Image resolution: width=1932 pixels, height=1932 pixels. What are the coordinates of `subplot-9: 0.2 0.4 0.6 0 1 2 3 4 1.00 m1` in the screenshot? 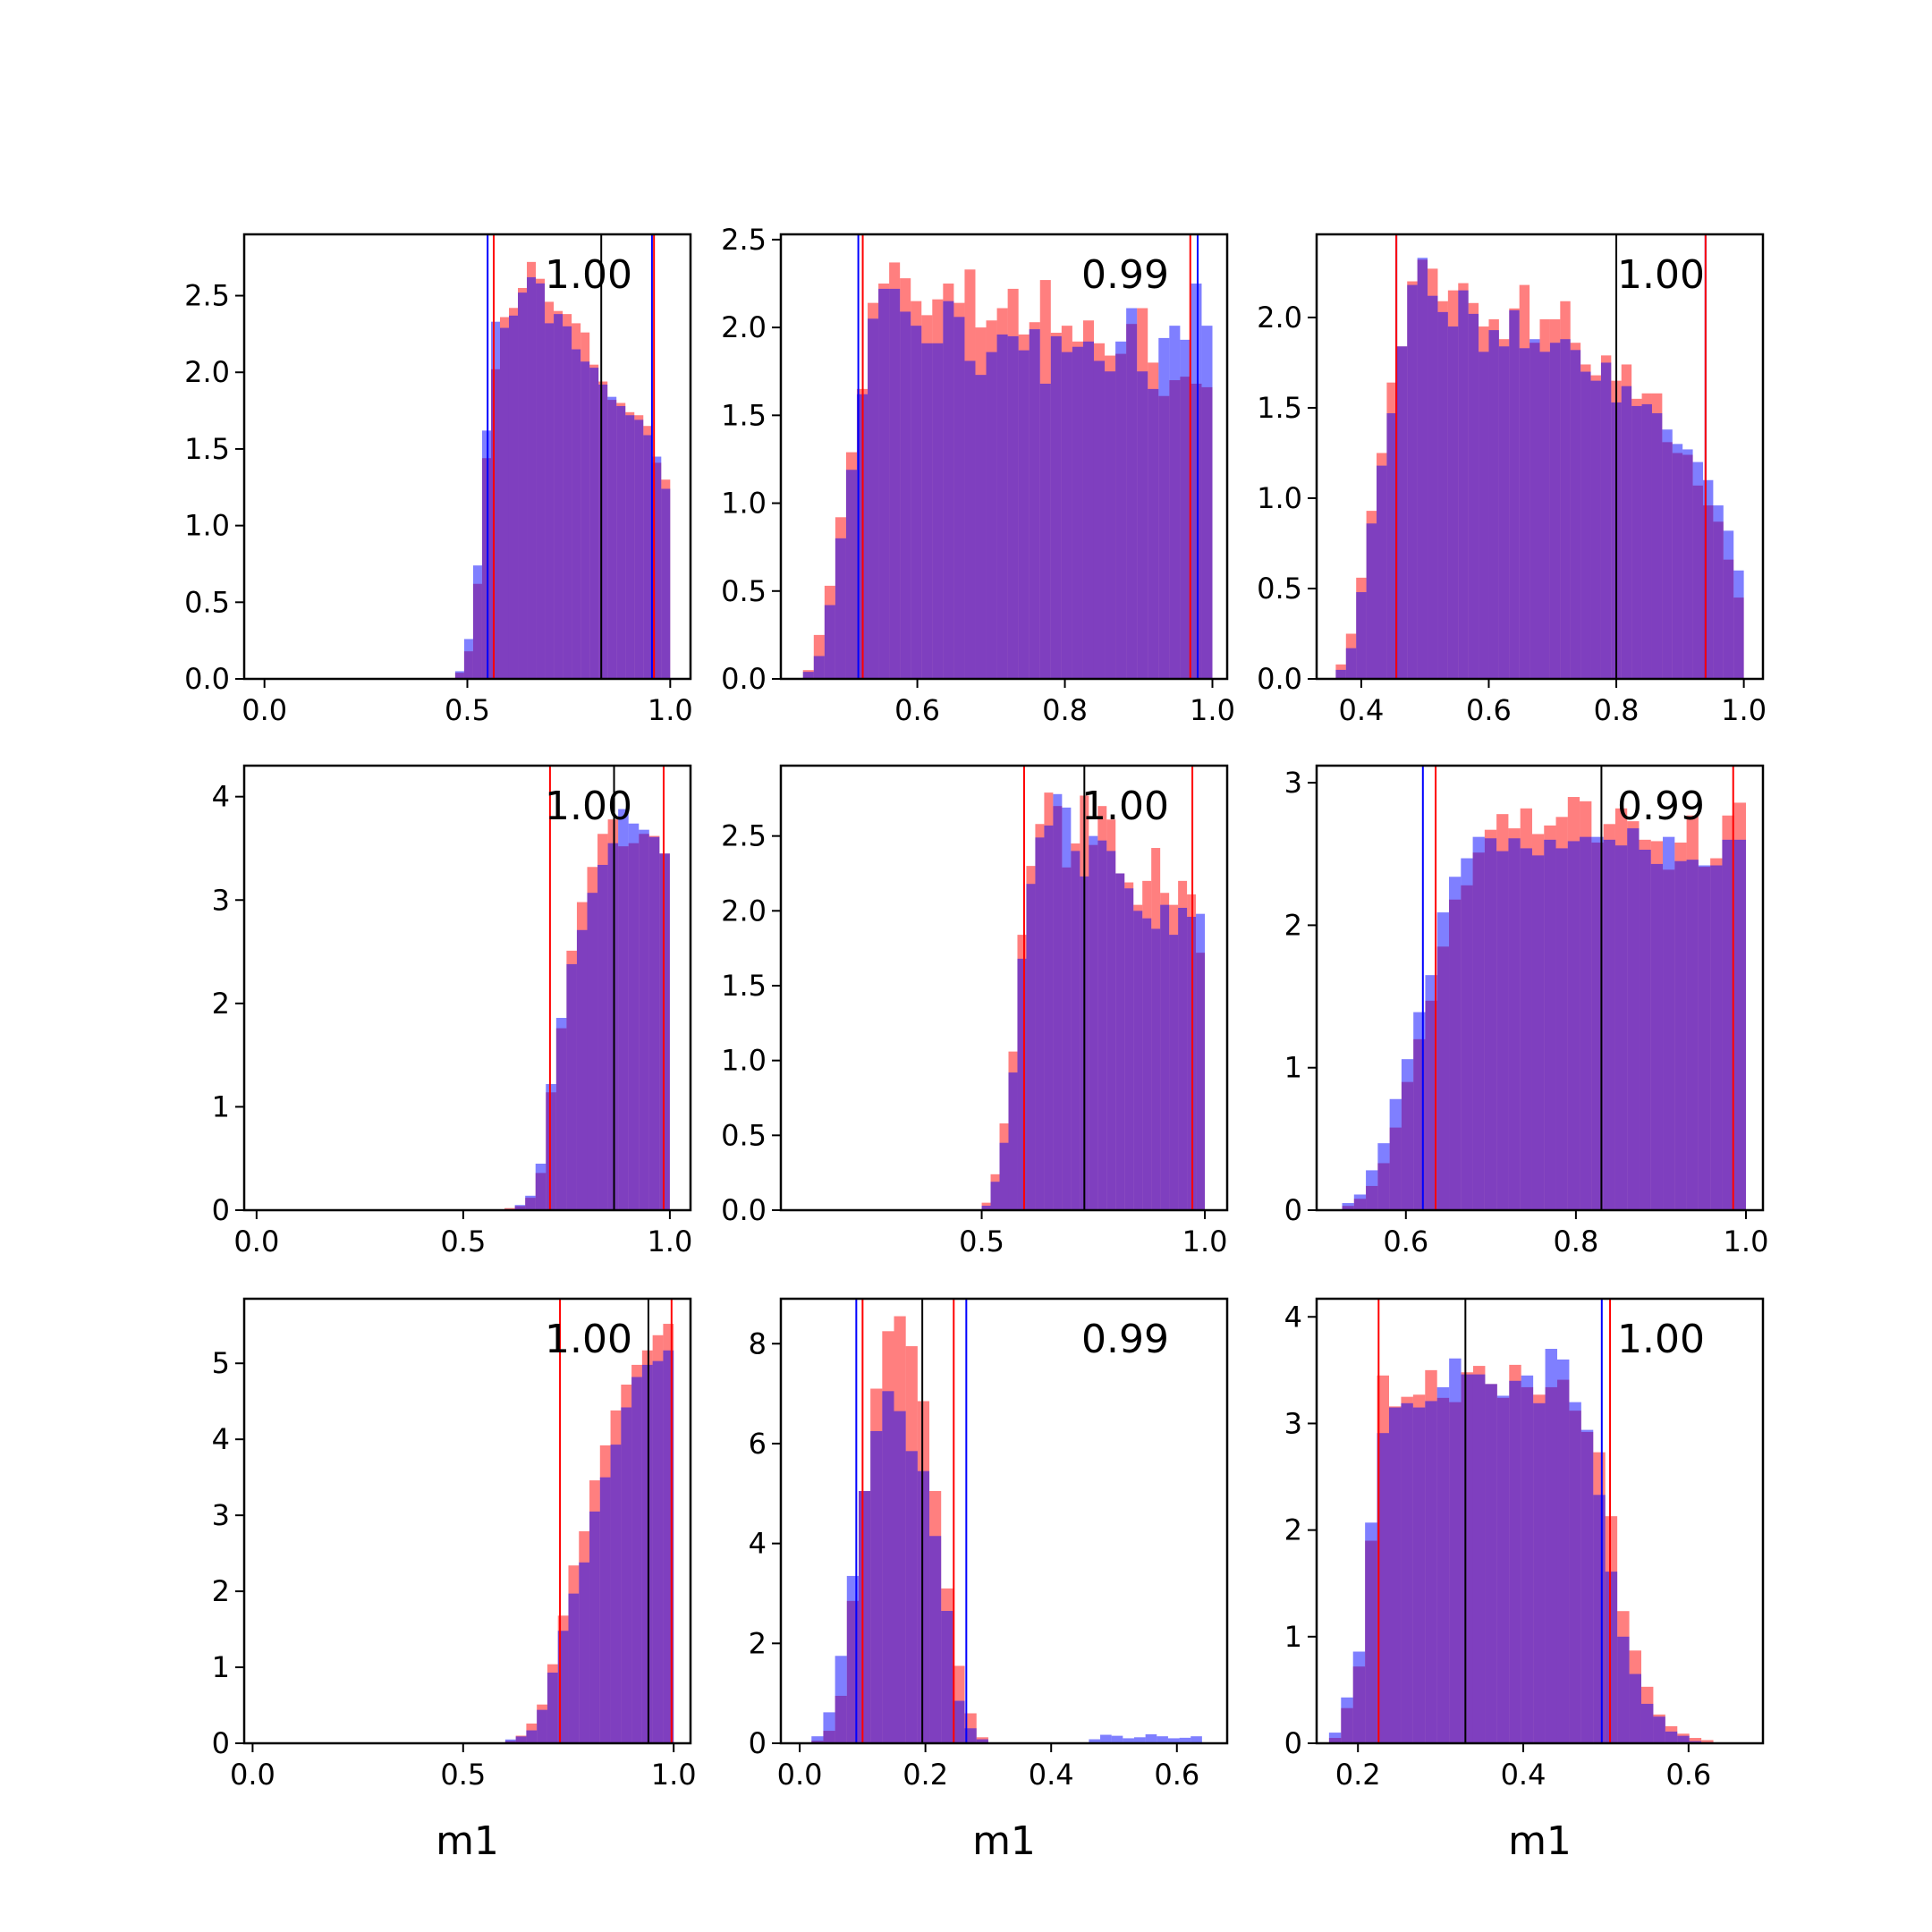 It's located at (1524, 1580).